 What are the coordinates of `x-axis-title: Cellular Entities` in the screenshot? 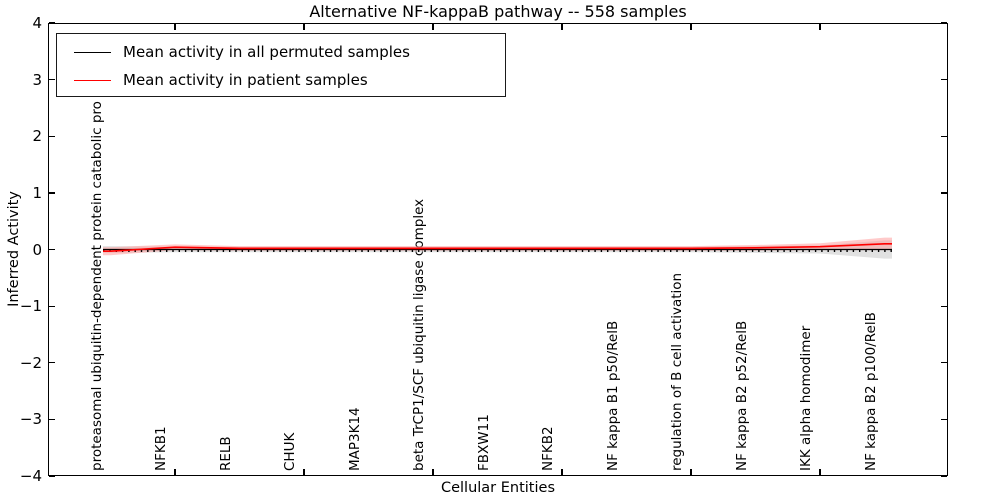 It's located at (498, 488).